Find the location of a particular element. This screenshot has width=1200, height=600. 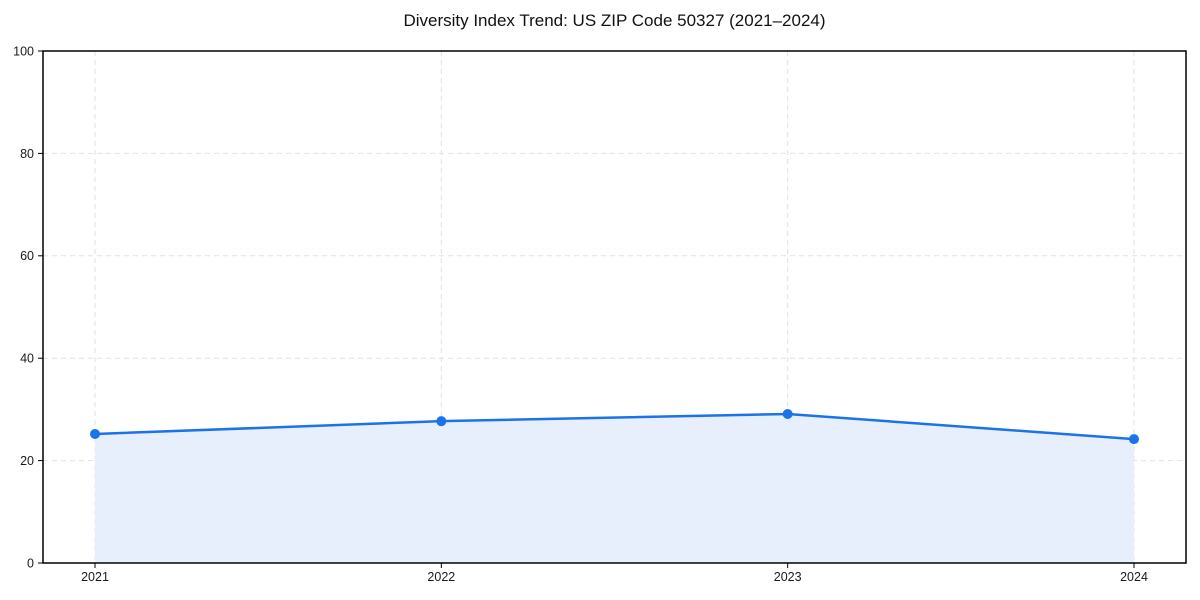

y-tick-label-100: 100 is located at coordinates (23, 51).